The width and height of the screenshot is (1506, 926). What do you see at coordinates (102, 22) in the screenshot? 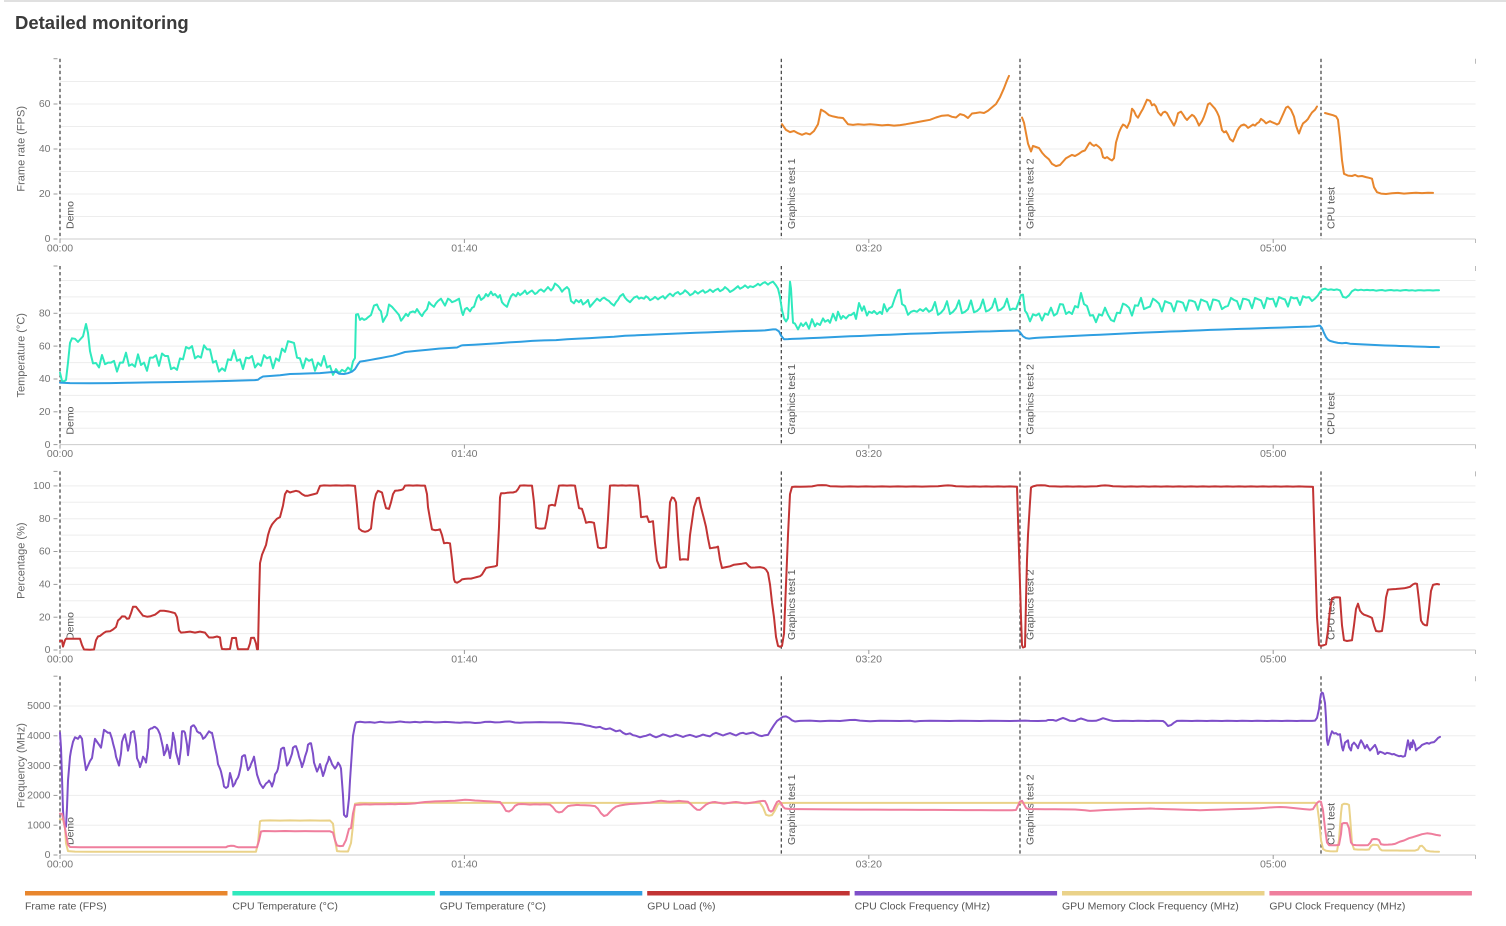
I see `svg-text: Detailed monitoring` at bounding box center [102, 22].